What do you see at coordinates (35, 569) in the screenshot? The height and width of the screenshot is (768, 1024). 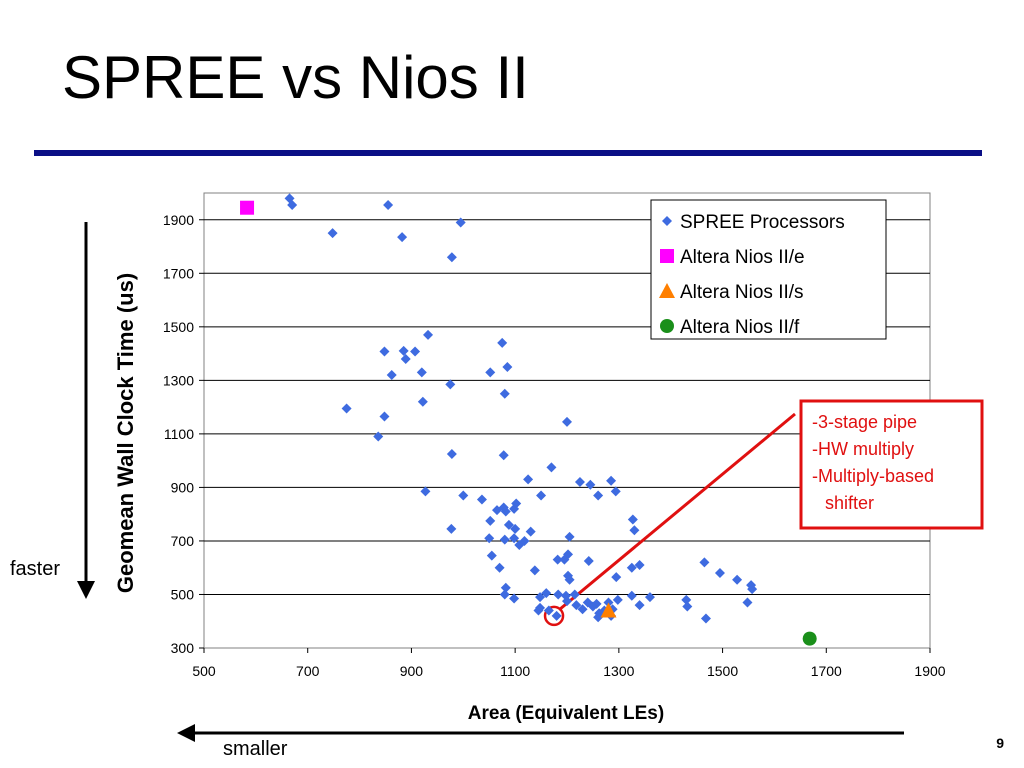 I see `faster-label: faster` at bounding box center [35, 569].